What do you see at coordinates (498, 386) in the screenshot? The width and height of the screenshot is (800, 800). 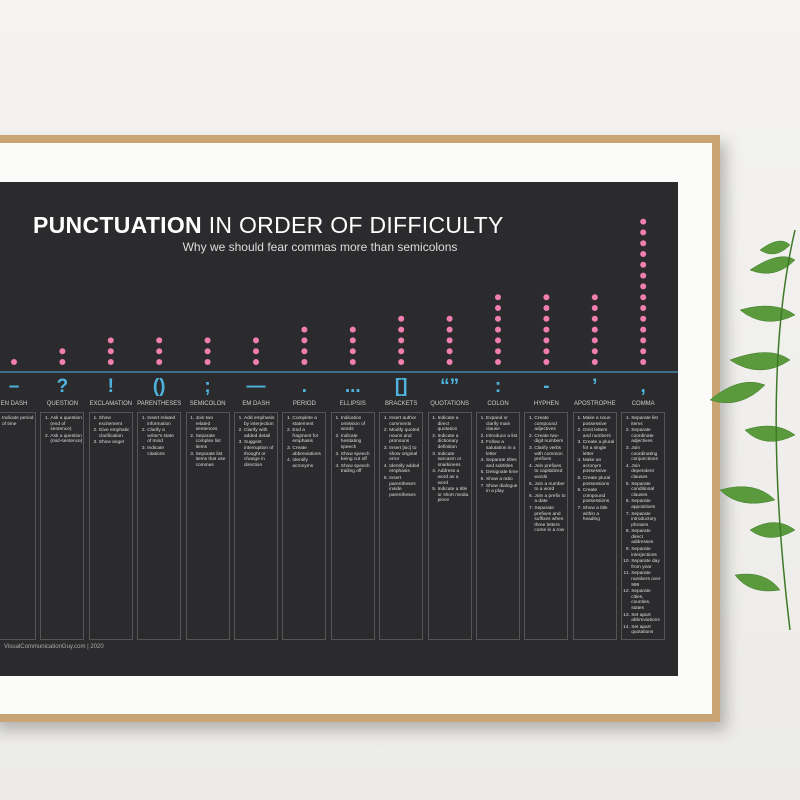 I see `symbol: :` at bounding box center [498, 386].